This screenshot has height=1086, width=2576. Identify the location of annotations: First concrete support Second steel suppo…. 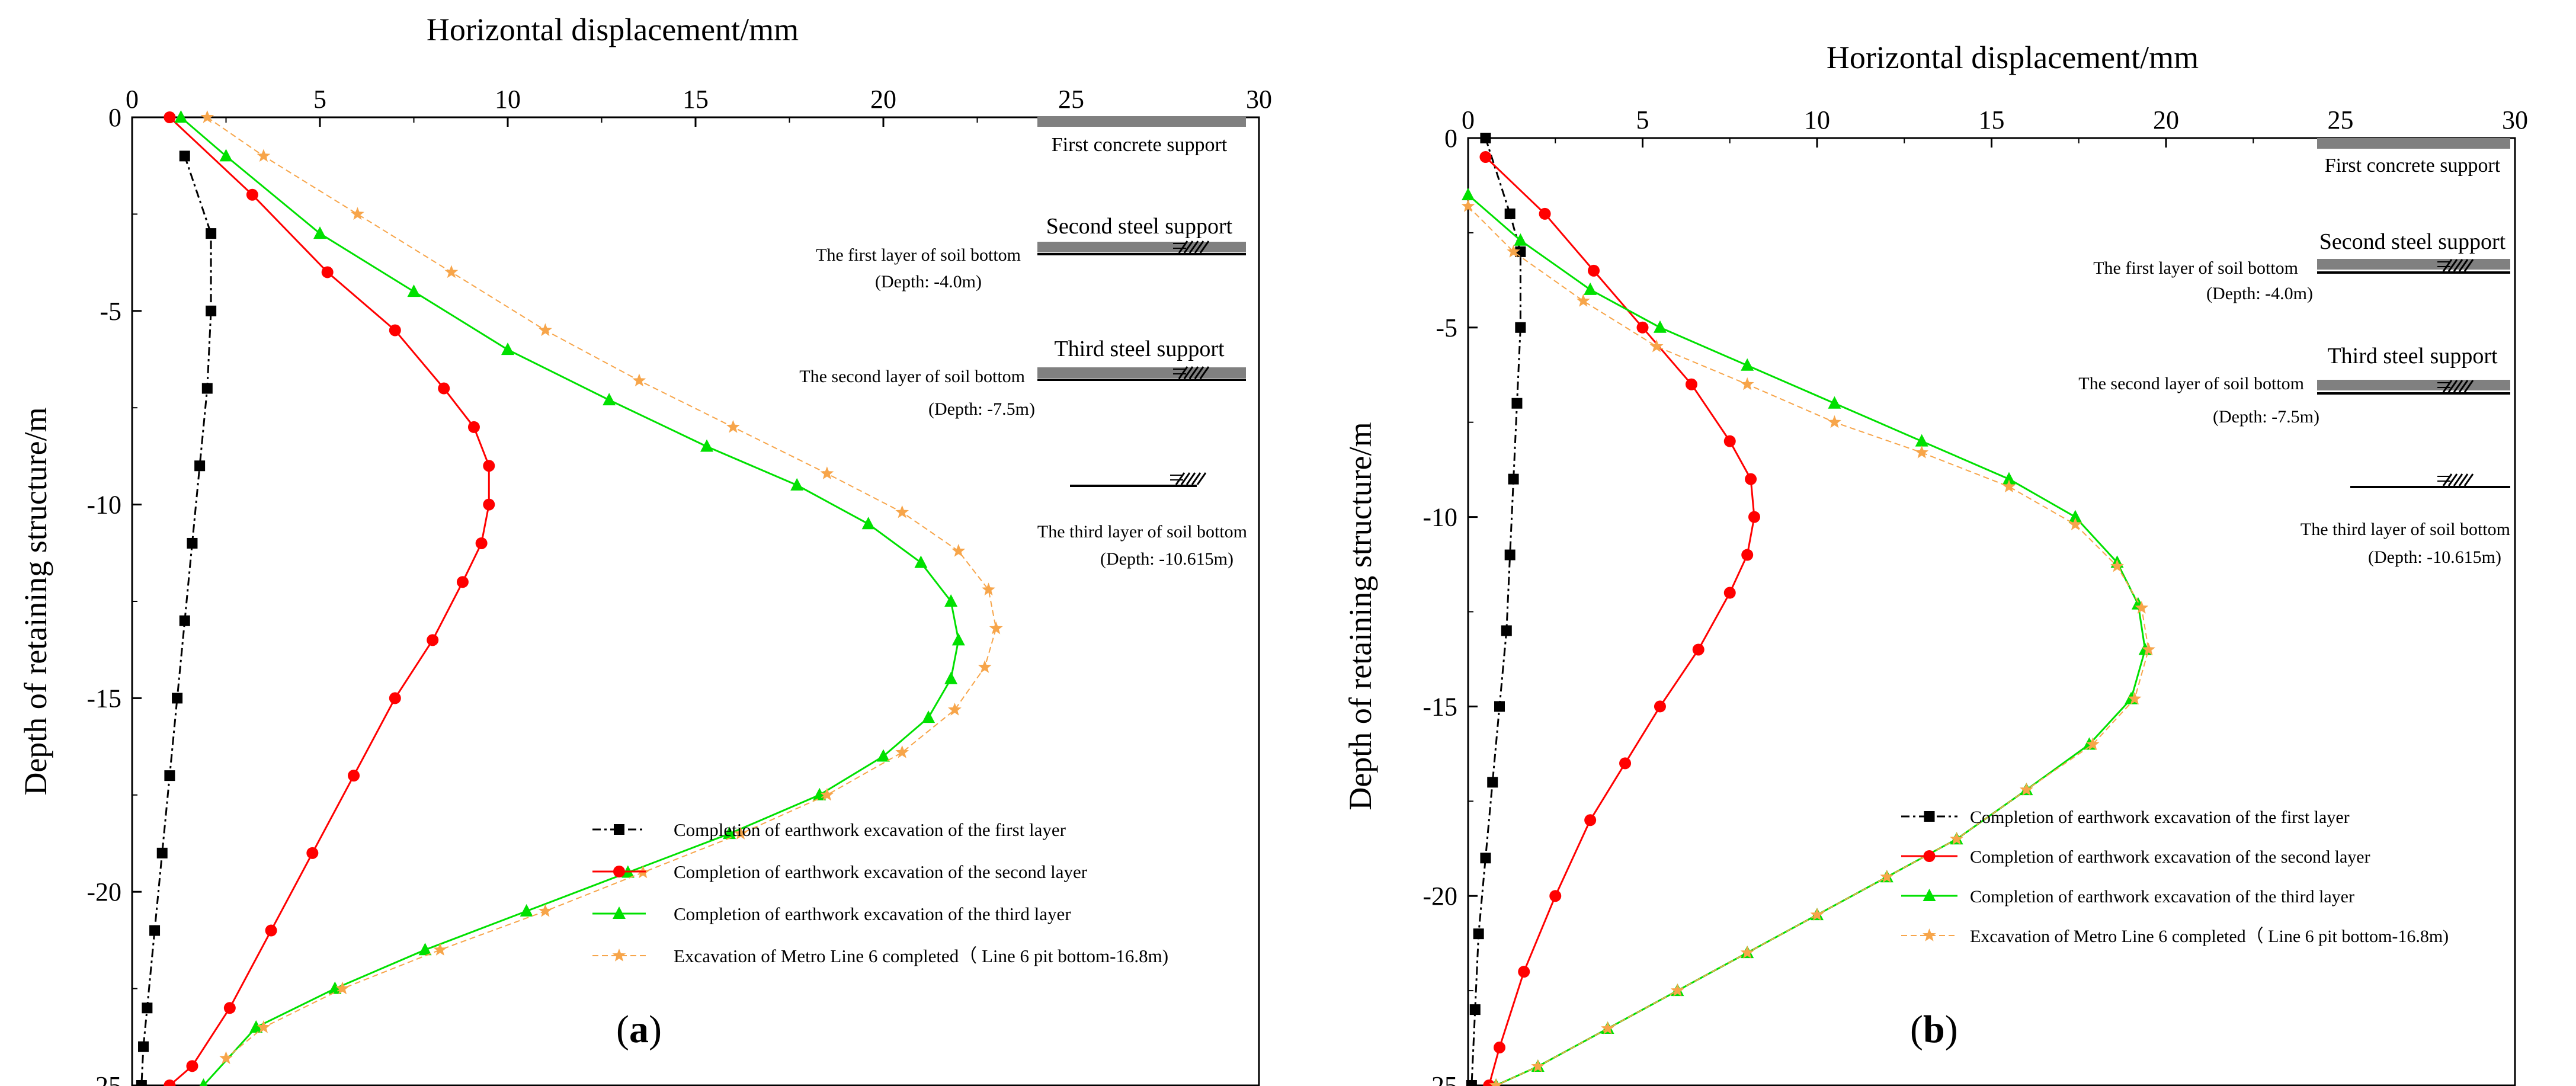
(1023, 342).